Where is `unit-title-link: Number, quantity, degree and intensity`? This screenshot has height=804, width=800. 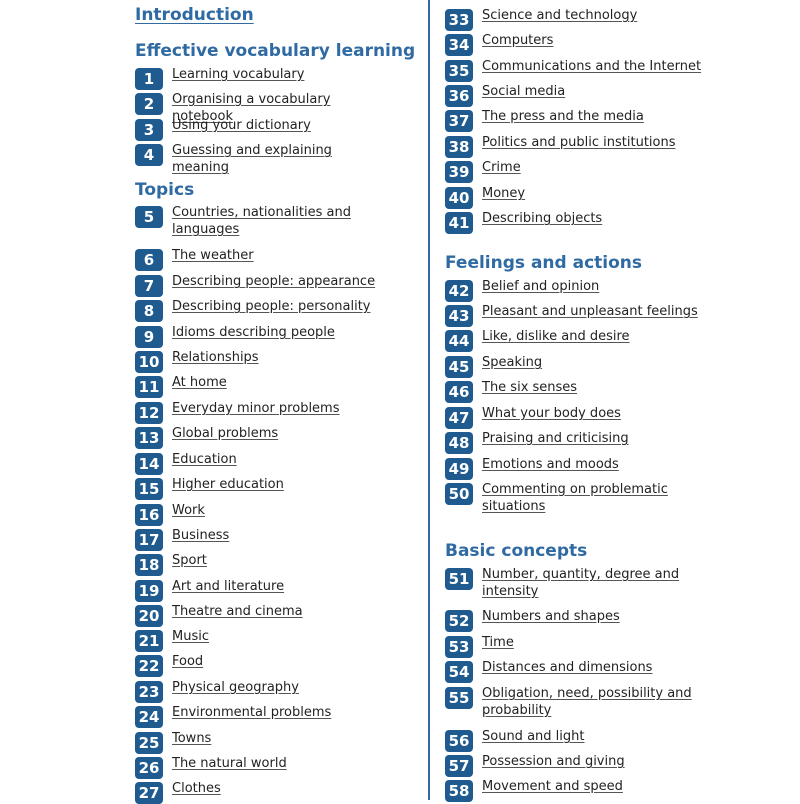 unit-title-link: Number, quantity, degree and intensity is located at coordinates (581, 583).